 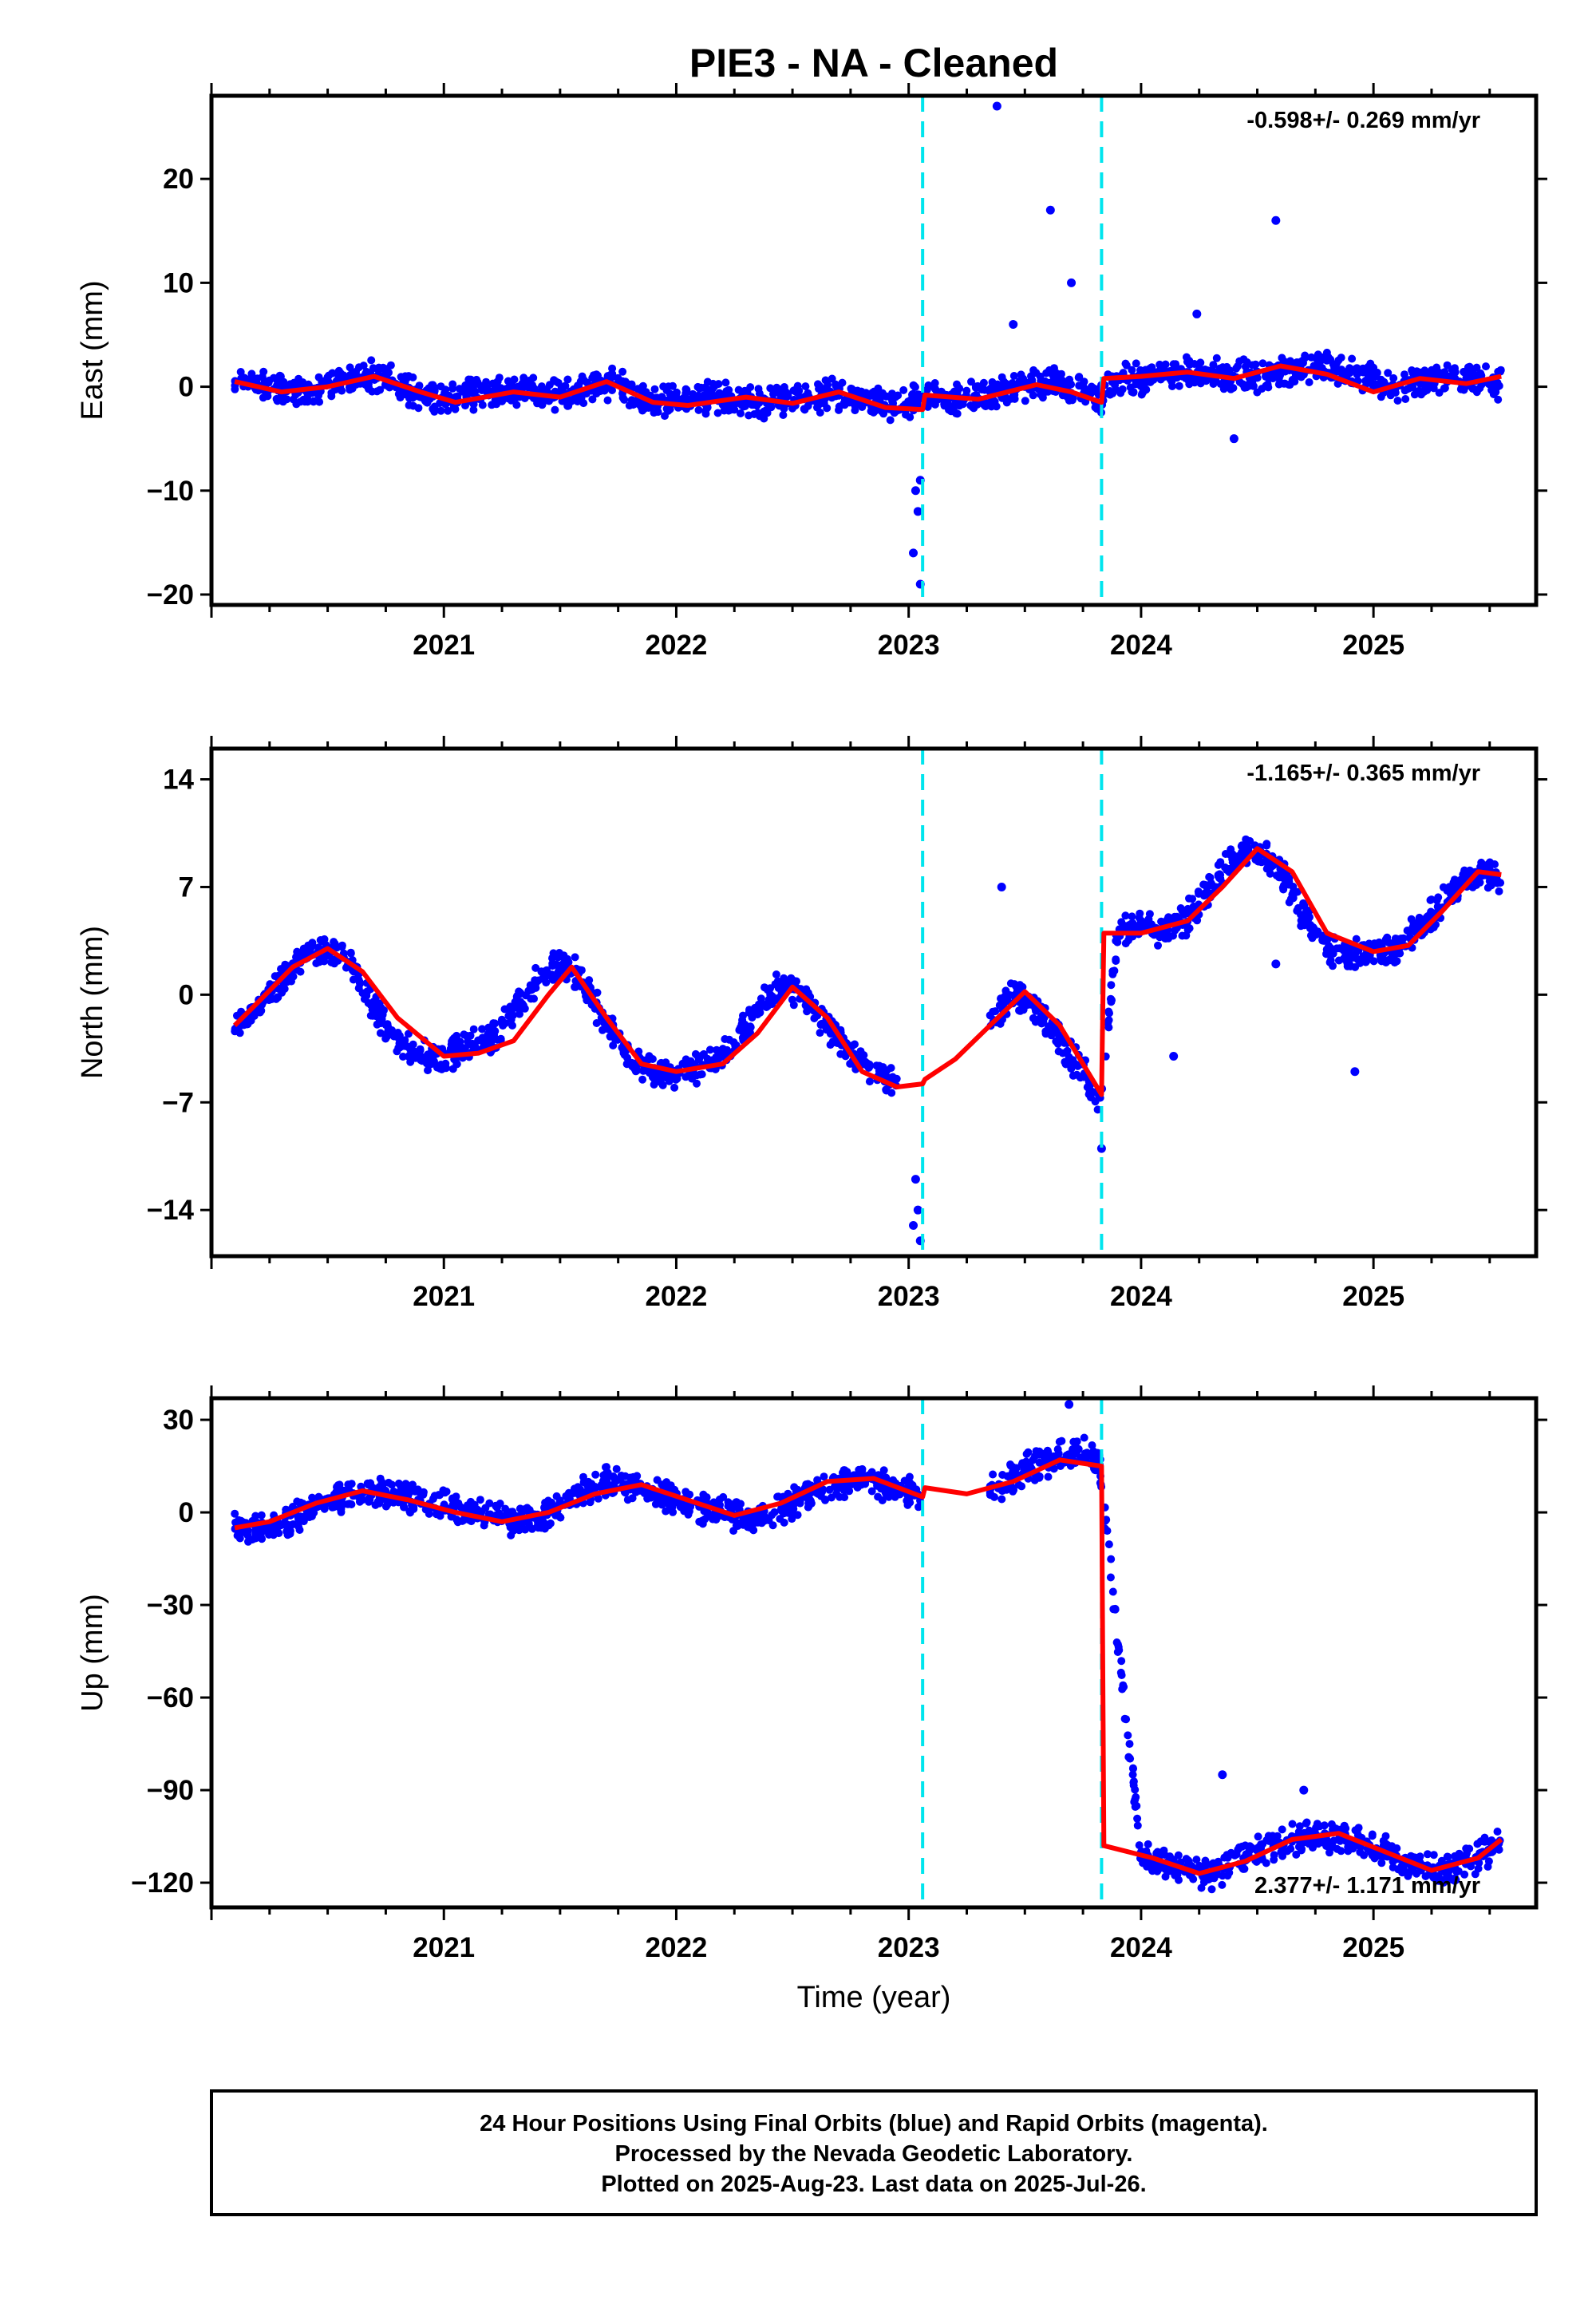 I want to click on y-tick-label: −60, so click(x=170, y=1697).